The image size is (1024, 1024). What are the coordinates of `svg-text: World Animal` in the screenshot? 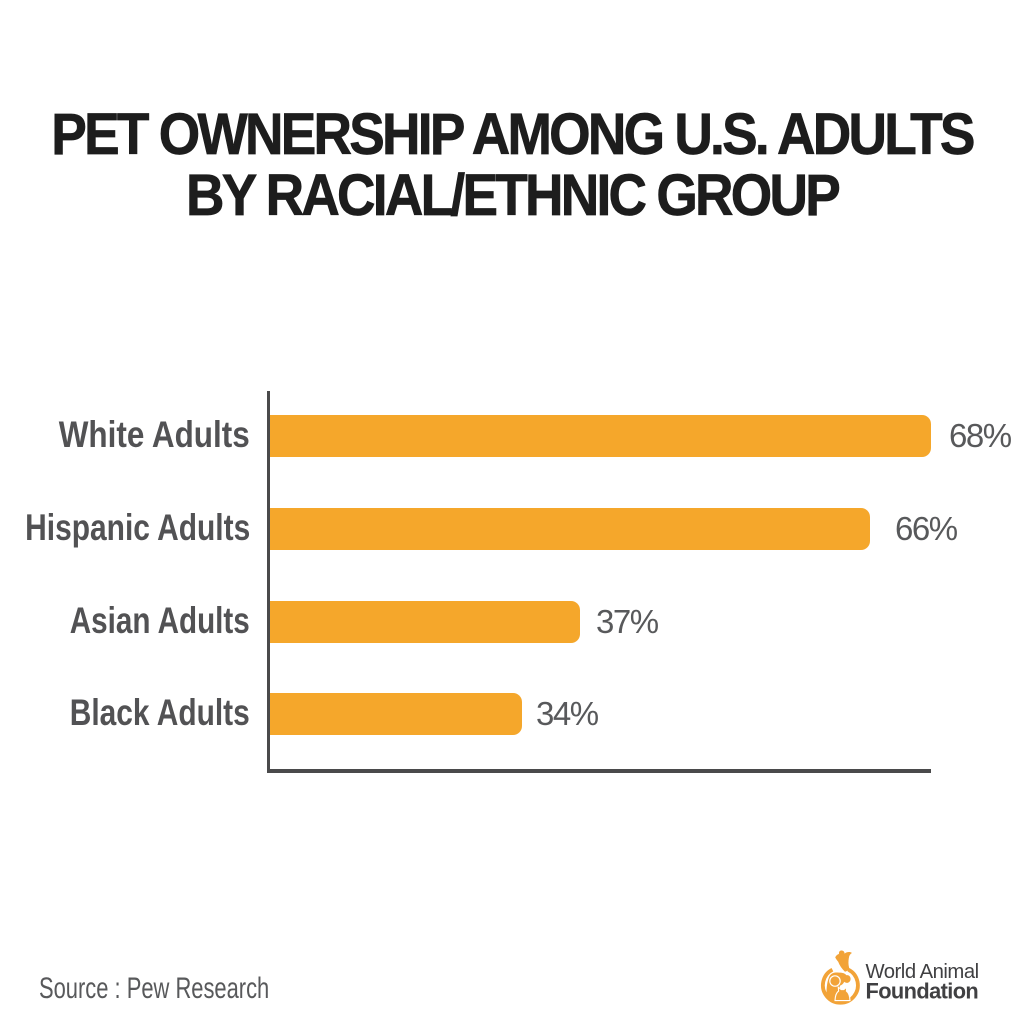 It's located at (922, 972).